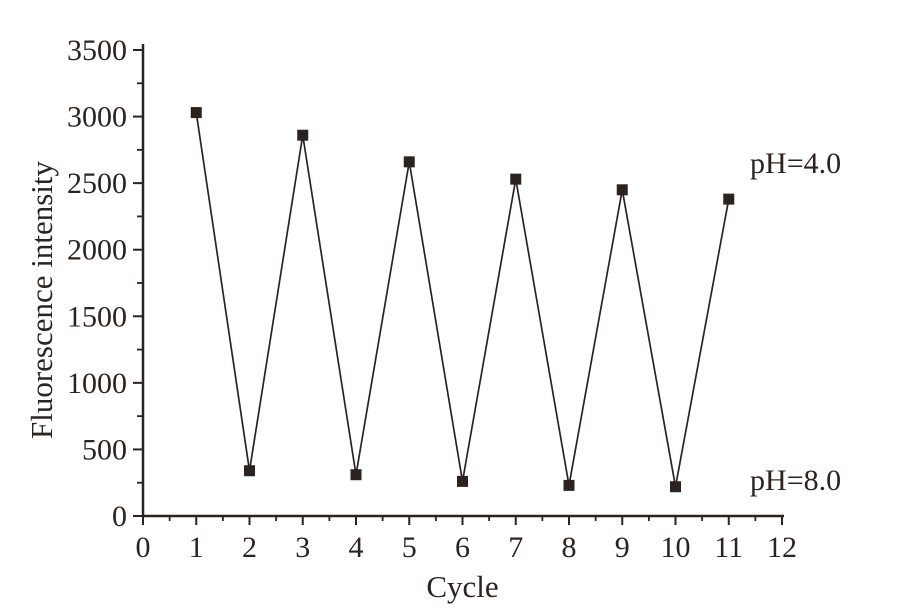  Describe the element at coordinates (104, 449) in the screenshot. I see `y-tick-label: 500` at that location.